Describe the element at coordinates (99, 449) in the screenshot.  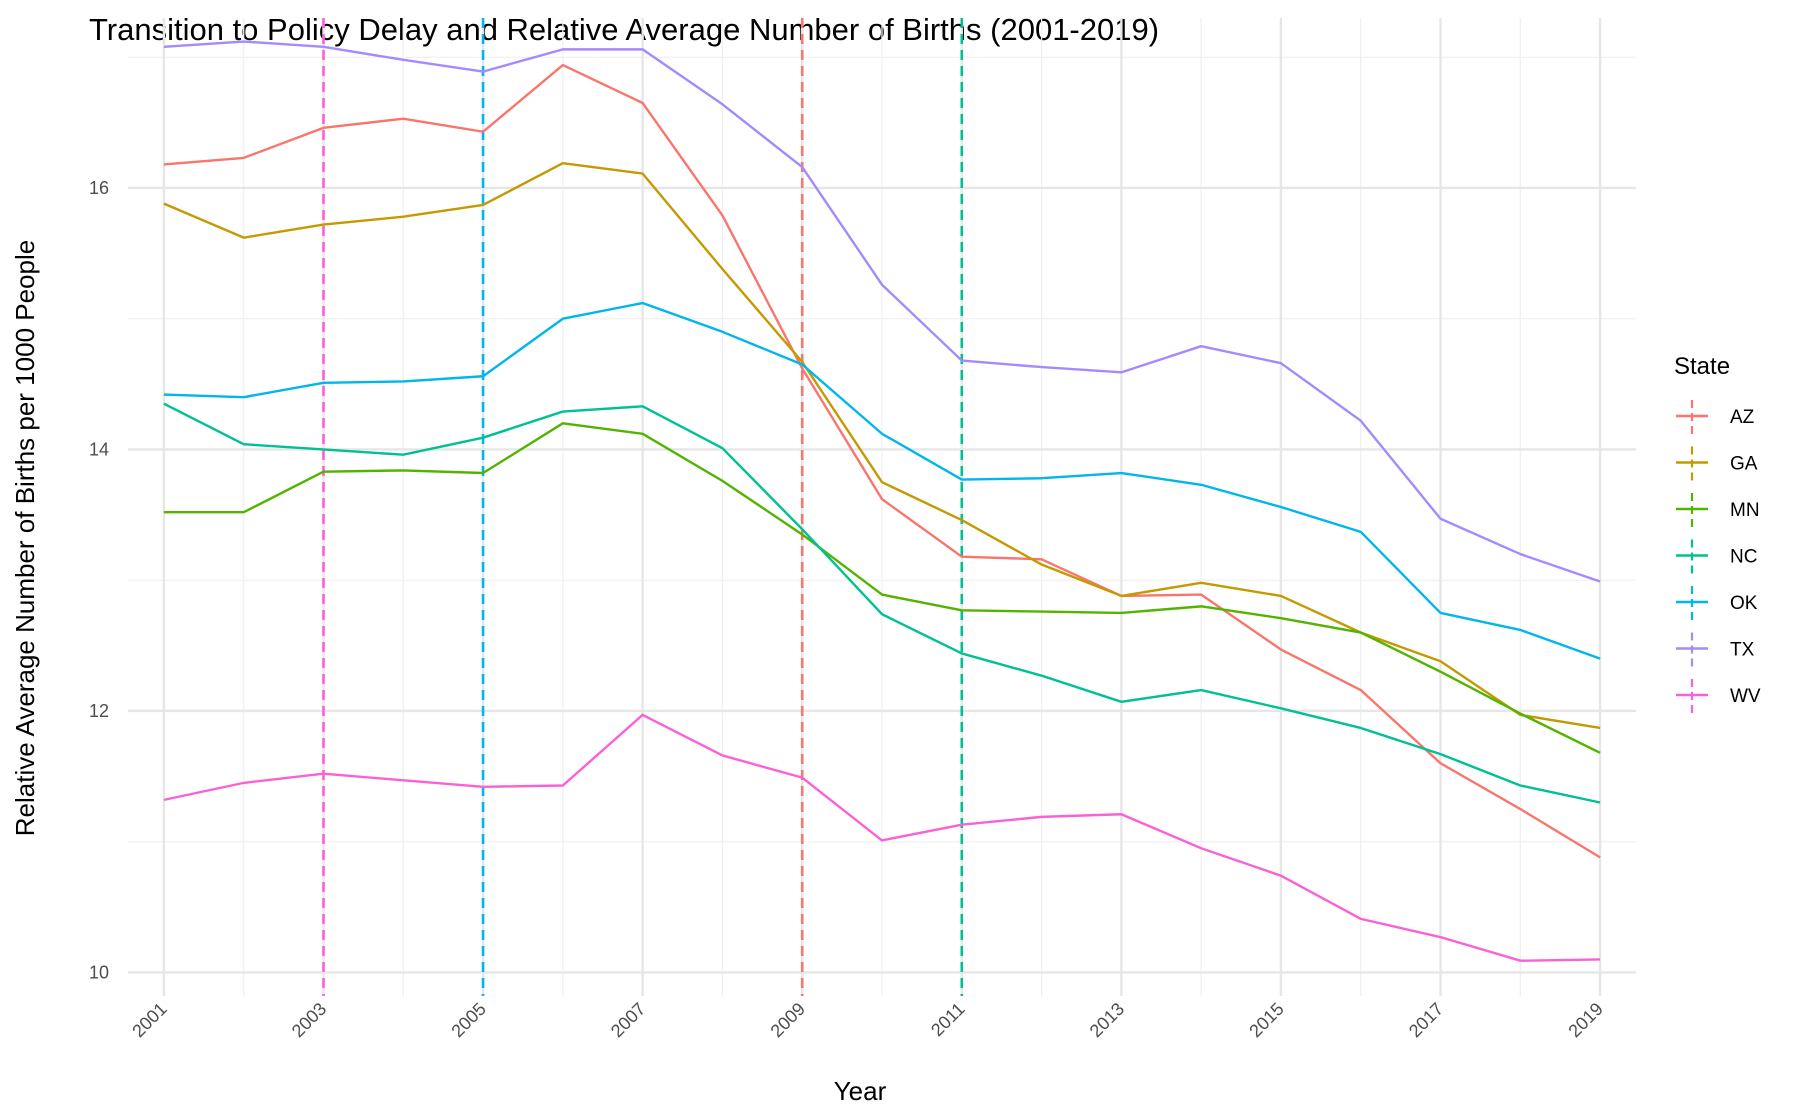
I see `y-tick-label: 14` at that location.